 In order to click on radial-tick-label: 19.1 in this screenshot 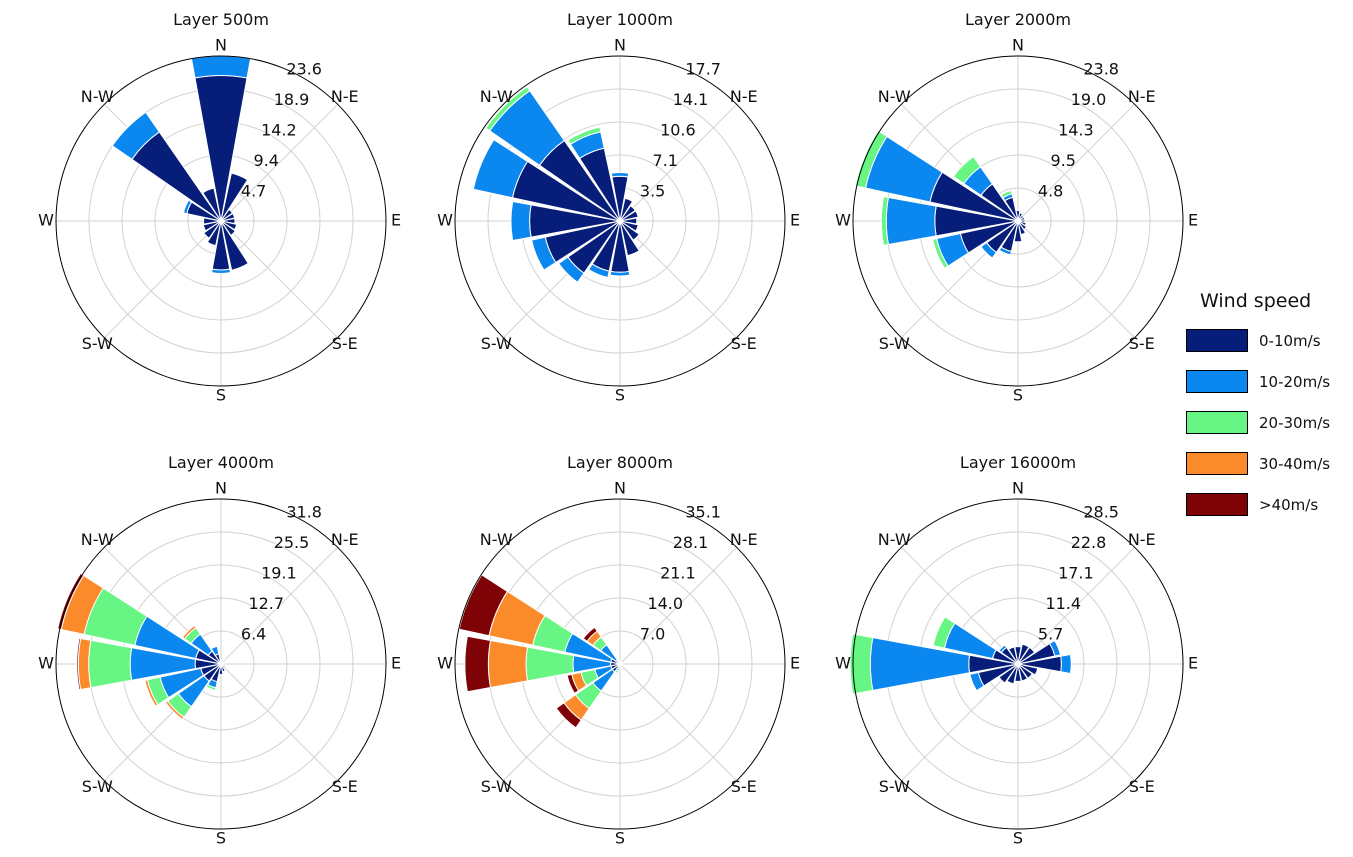, I will do `click(279, 573)`.